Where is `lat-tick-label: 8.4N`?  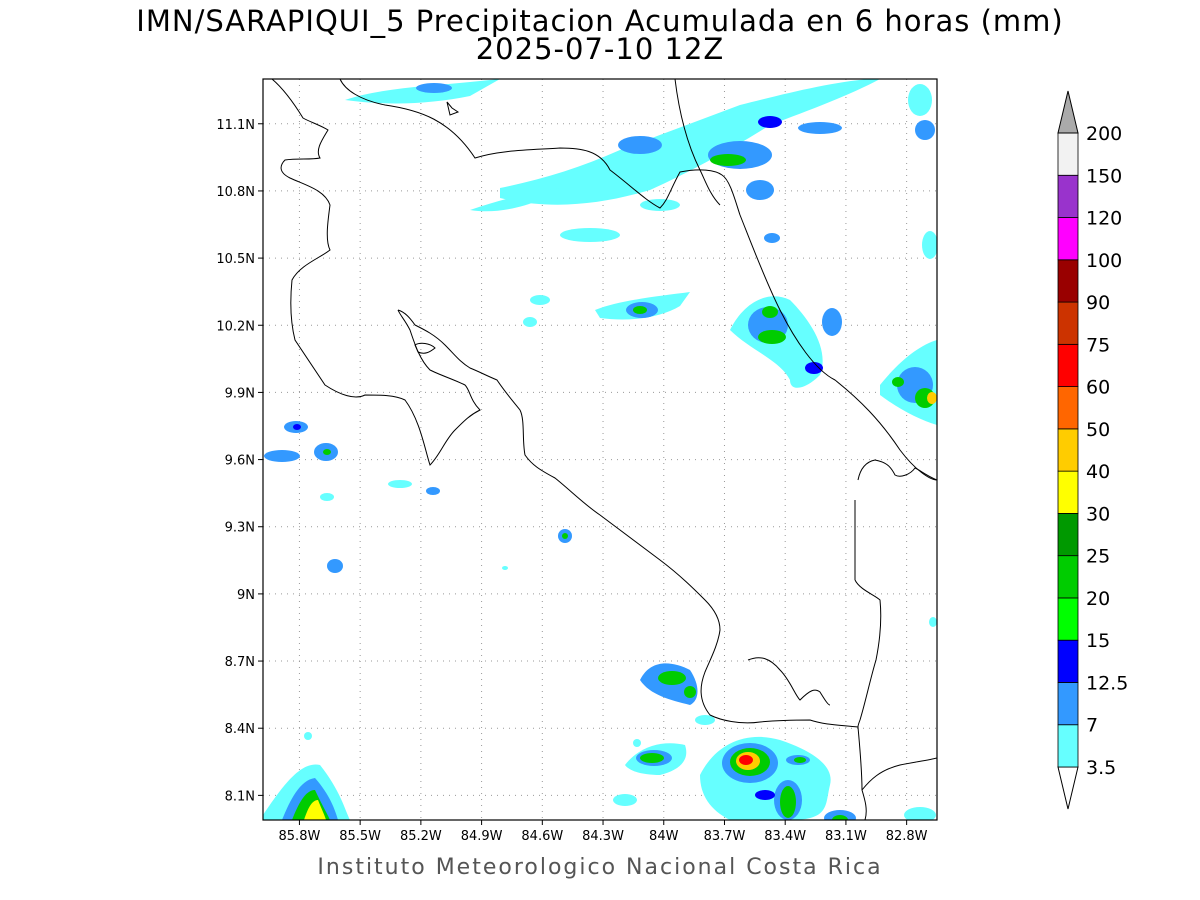
lat-tick-label: 8.4N is located at coordinates (240, 729).